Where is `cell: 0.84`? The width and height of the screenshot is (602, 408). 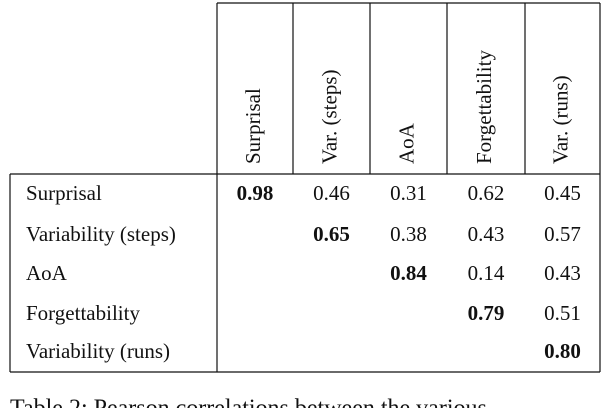
cell: 0.84 is located at coordinates (408, 273).